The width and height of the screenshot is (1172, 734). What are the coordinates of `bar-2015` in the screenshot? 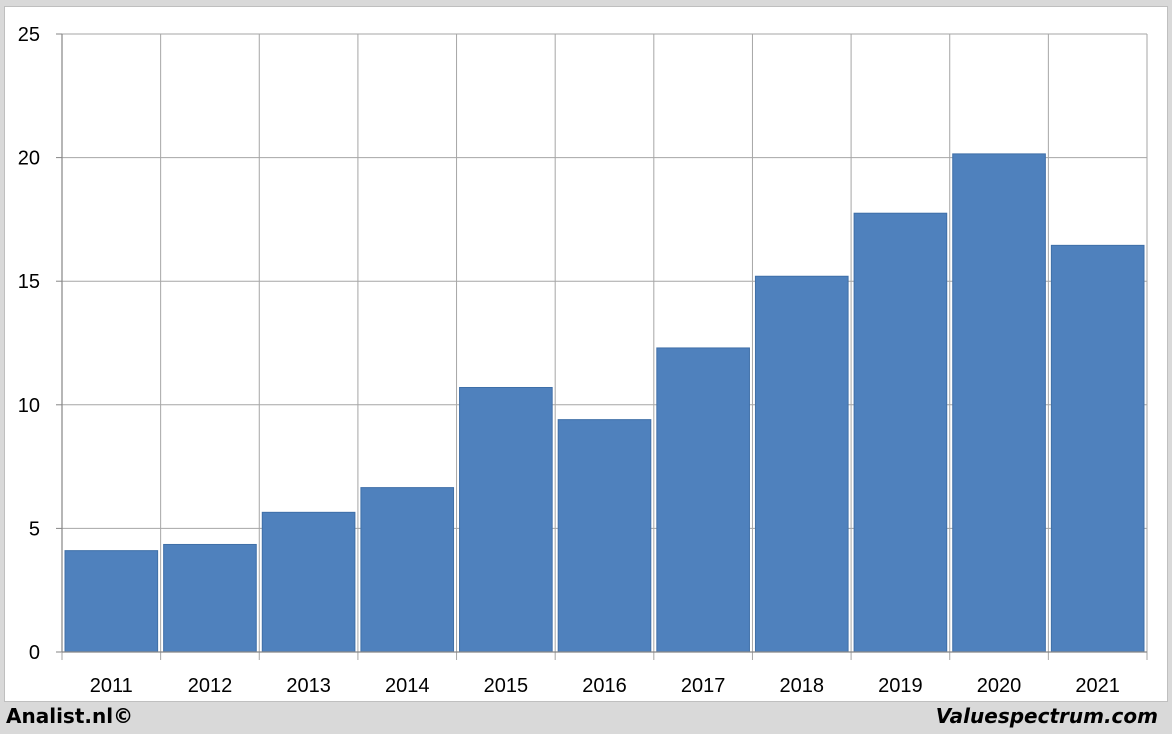 It's located at (506, 519).